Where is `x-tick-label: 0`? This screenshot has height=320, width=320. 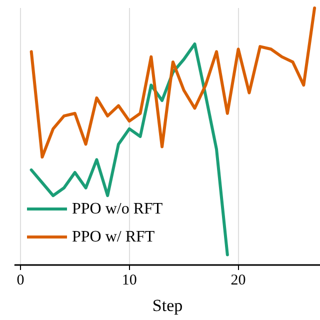 x-tick-label: 0 is located at coordinates (20, 280).